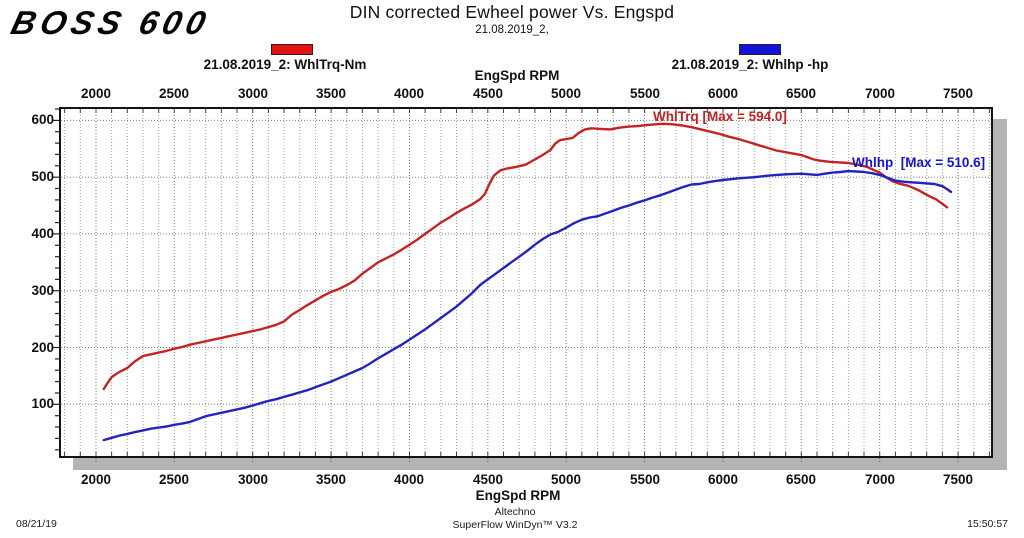 The height and width of the screenshot is (538, 1024). What do you see at coordinates (801, 479) in the screenshot?
I see `x-tick-label-bottom: 6500` at bounding box center [801, 479].